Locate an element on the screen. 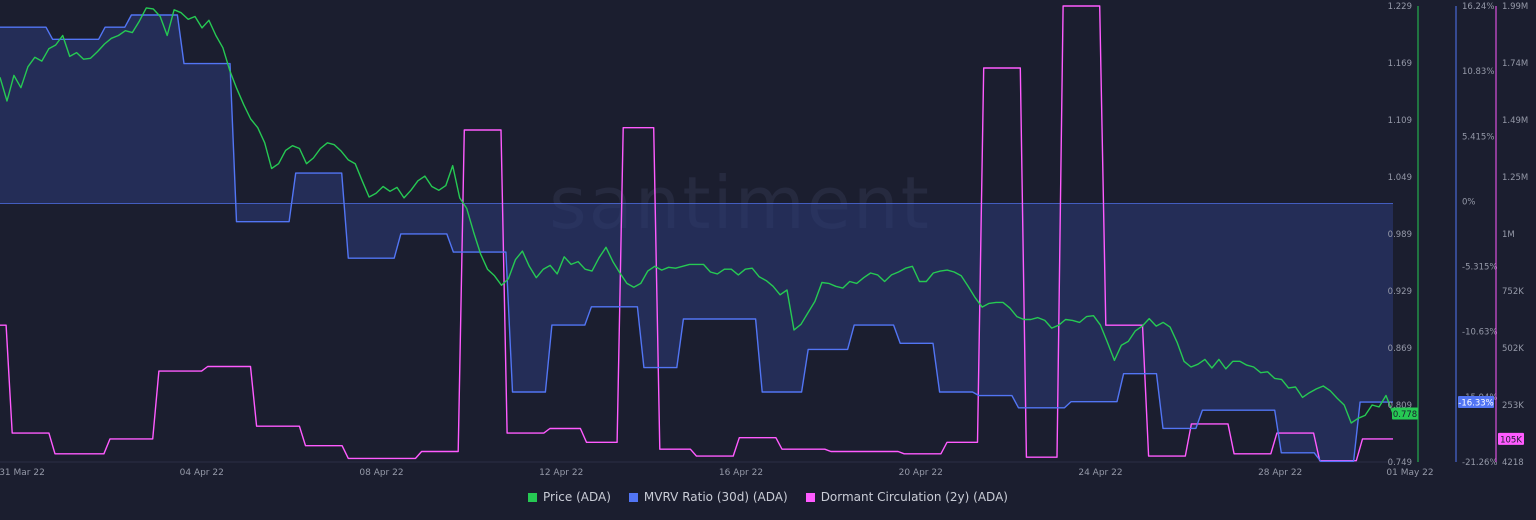 The height and width of the screenshot is (520, 1536). y-tick-label-dormant: 253K is located at coordinates (1513, 406).